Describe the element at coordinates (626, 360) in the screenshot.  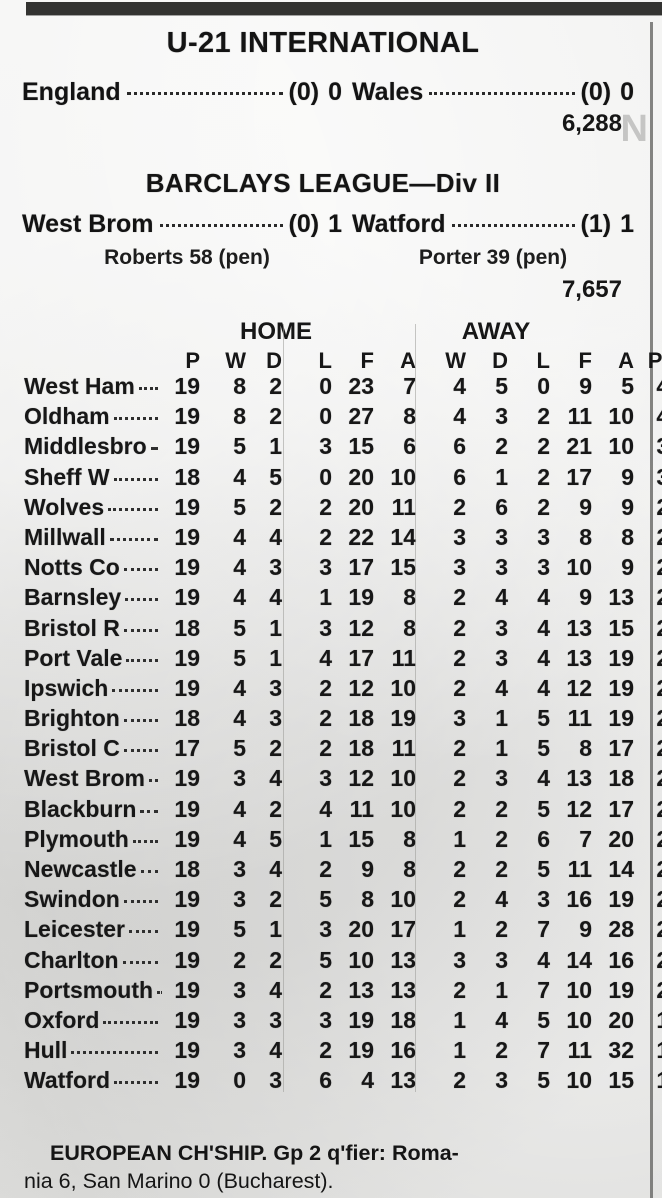
I see `col-header-away-a: A` at that location.